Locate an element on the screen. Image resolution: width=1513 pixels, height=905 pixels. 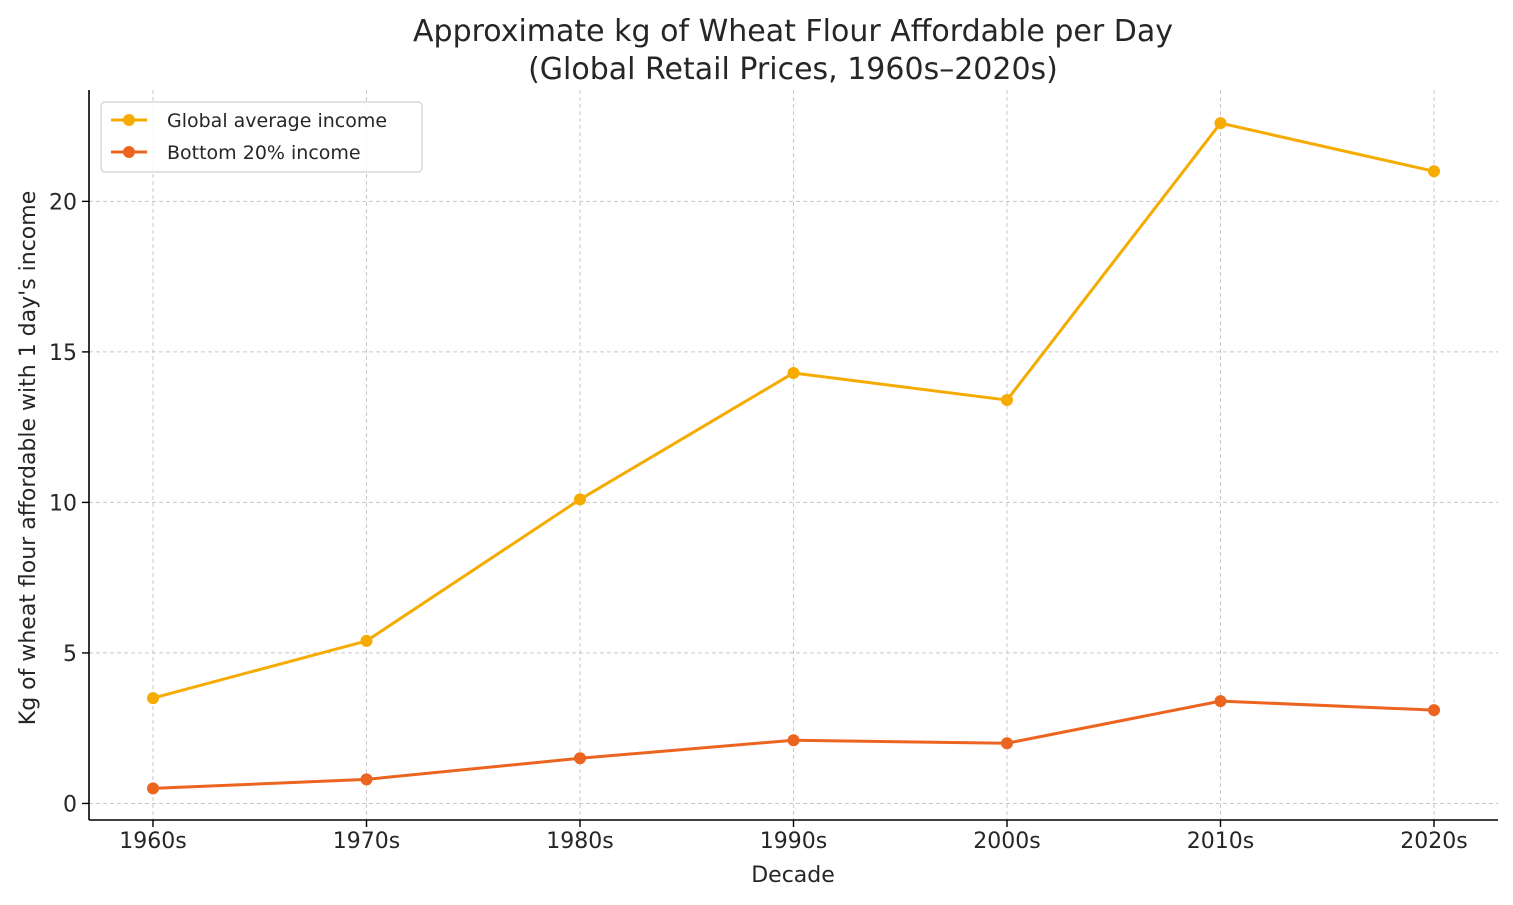
x-tick-label: 2000s is located at coordinates (1006, 841).